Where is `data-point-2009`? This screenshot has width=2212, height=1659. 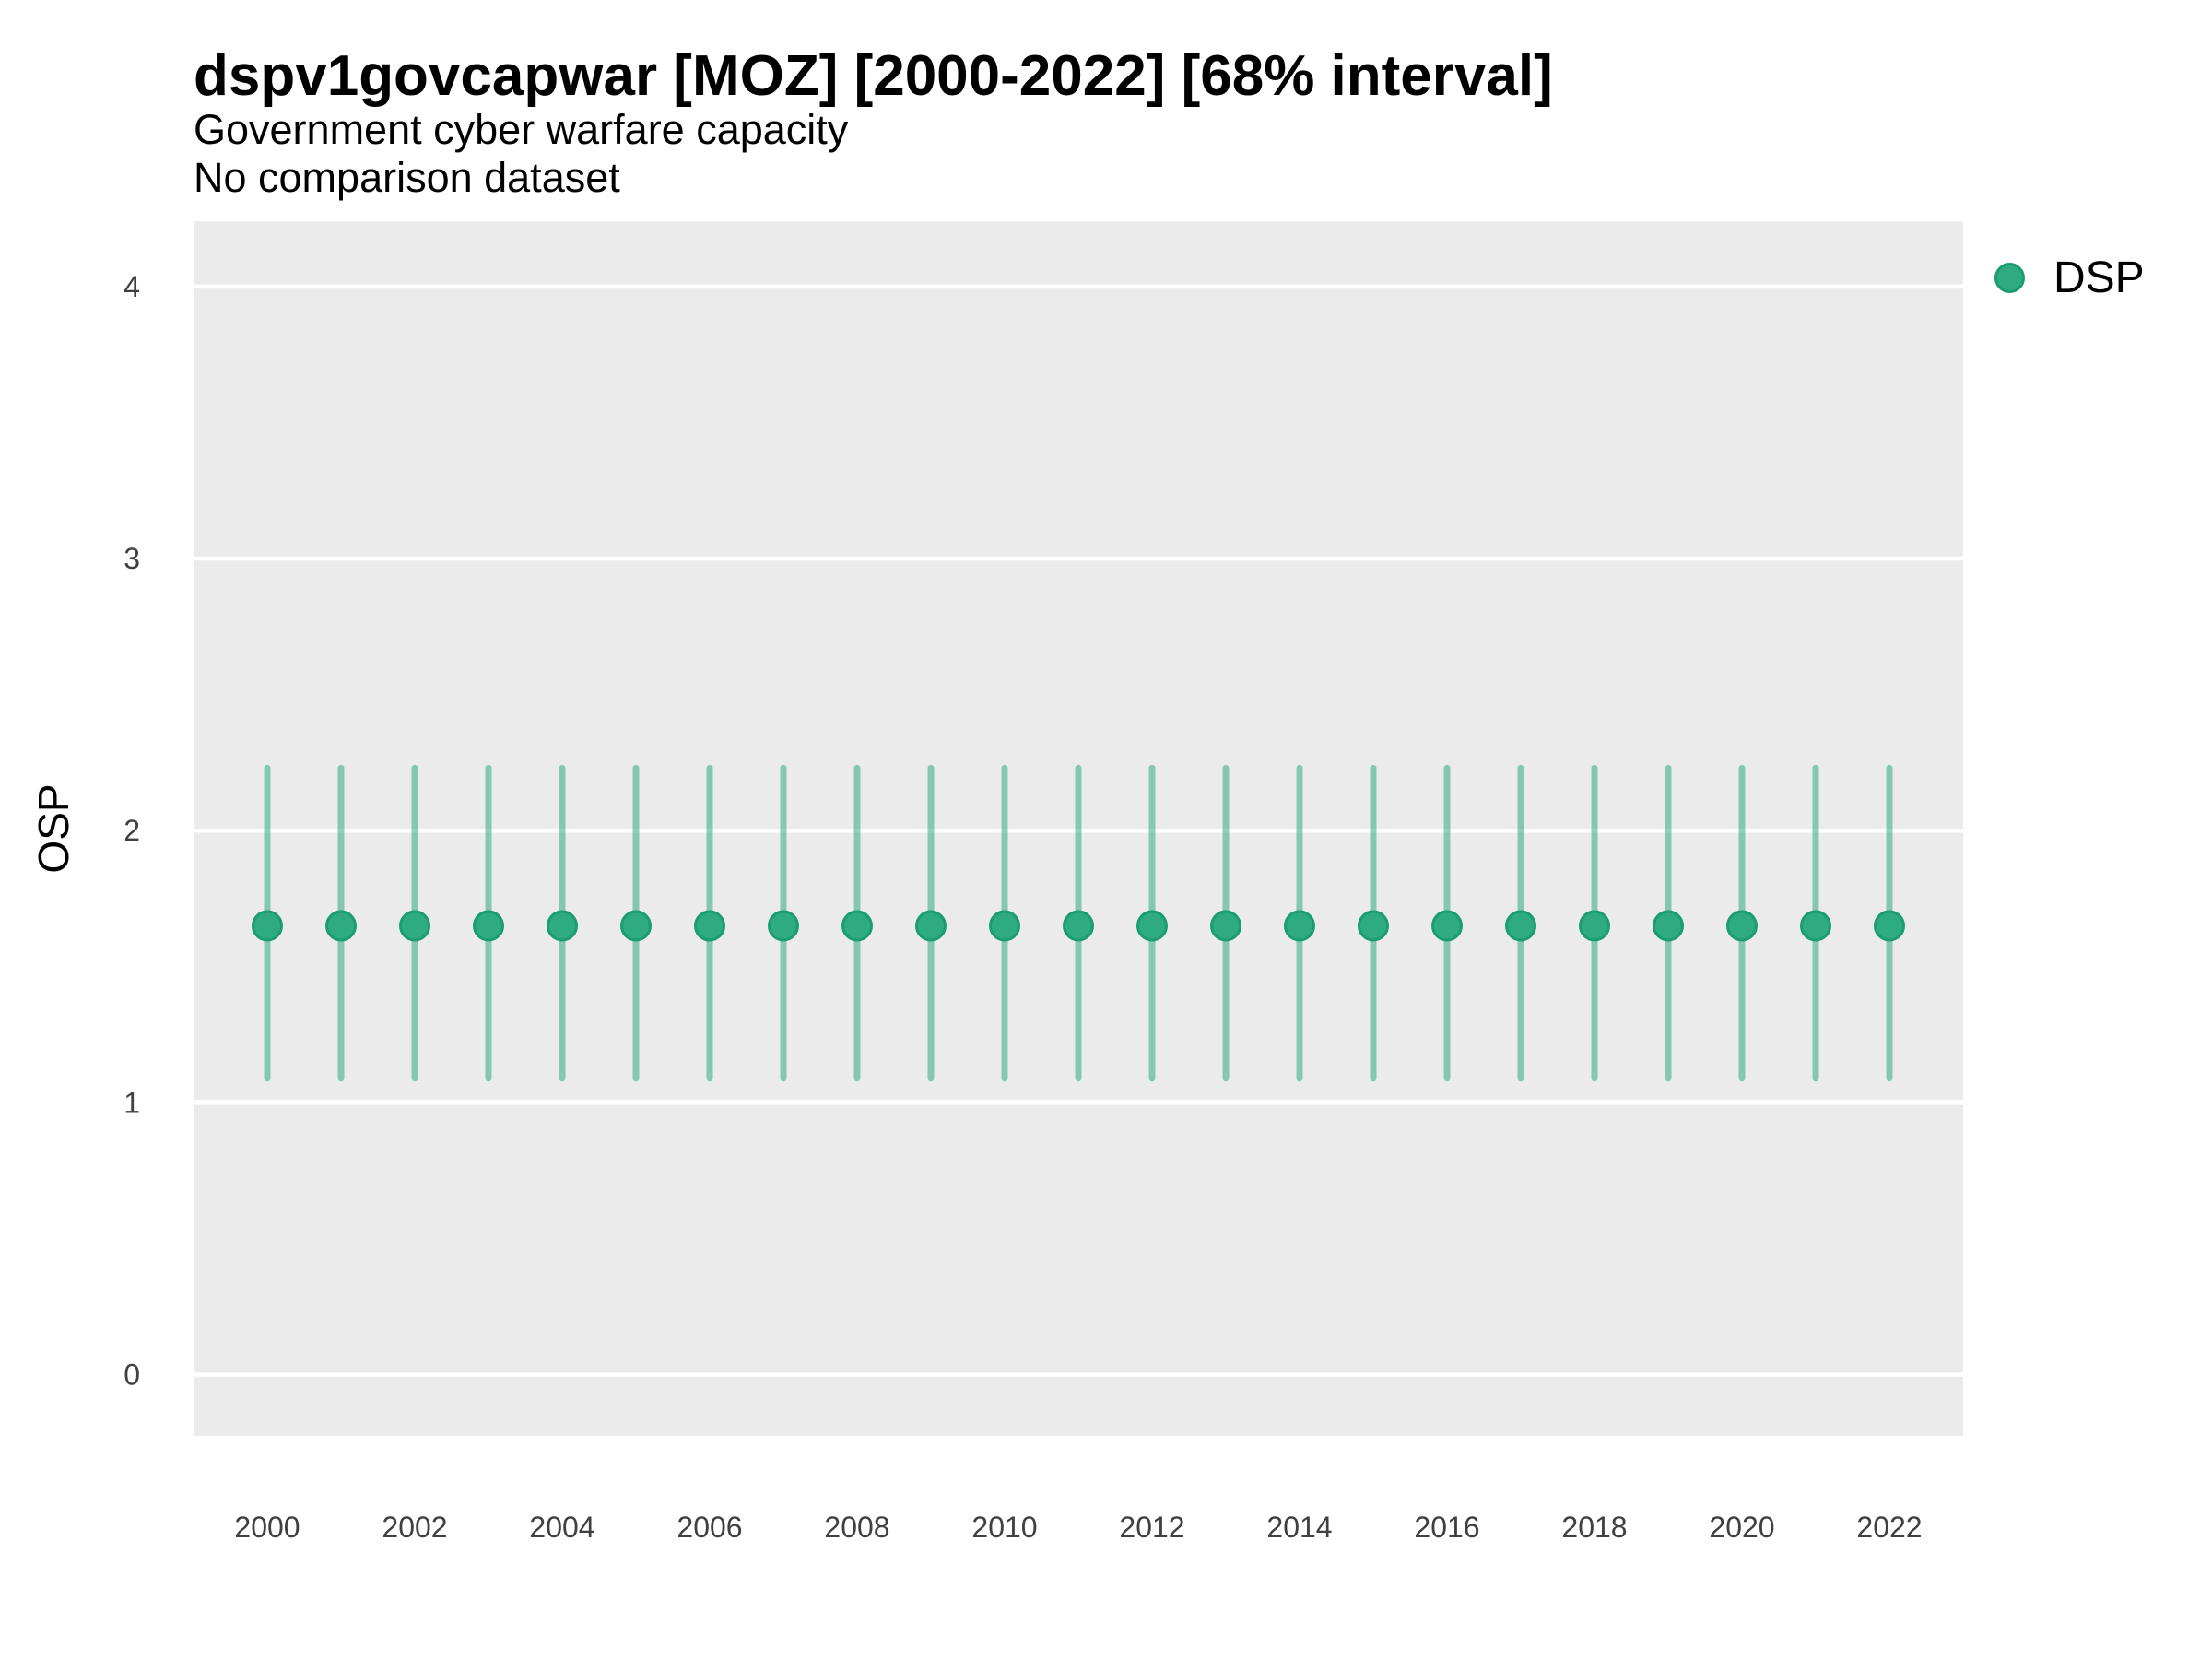
data-point-2009 is located at coordinates (931, 926).